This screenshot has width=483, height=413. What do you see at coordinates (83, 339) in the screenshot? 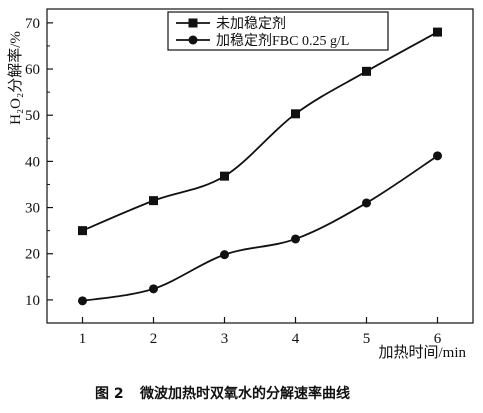
I see `x-tick-label: 1` at bounding box center [83, 339].